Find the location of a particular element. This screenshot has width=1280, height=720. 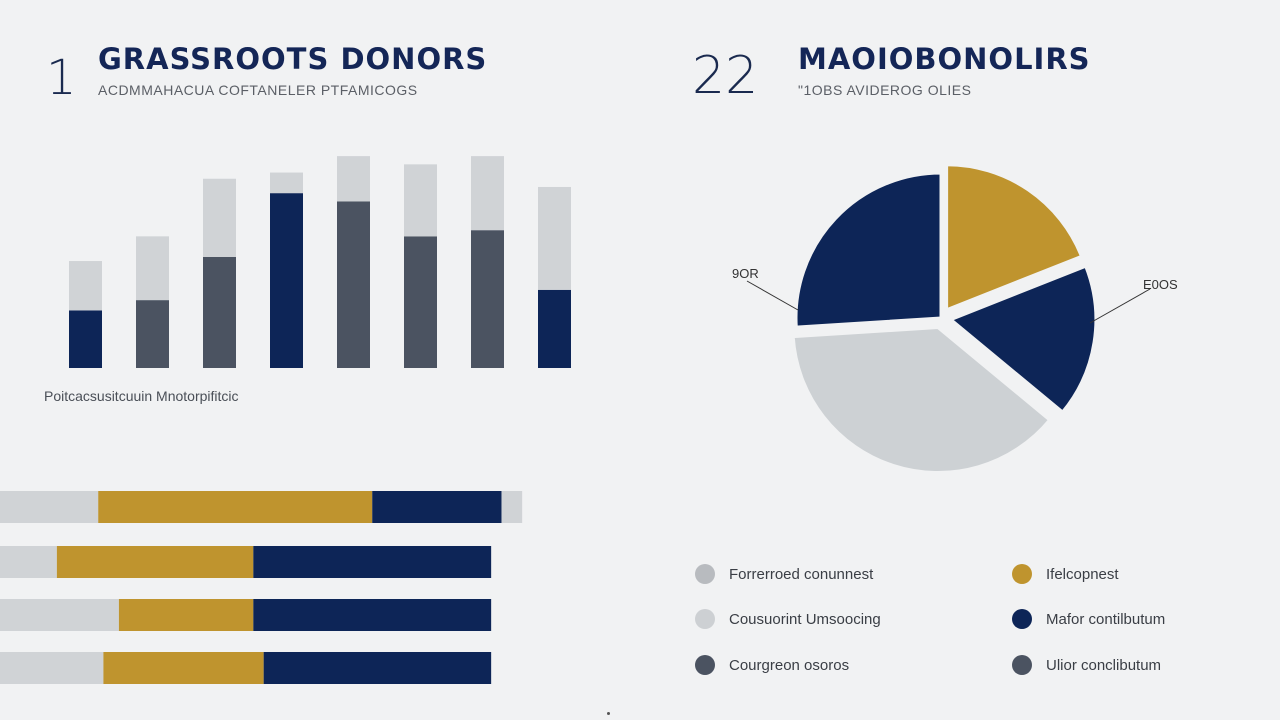

panel2-number: 22 is located at coordinates (725, 76).